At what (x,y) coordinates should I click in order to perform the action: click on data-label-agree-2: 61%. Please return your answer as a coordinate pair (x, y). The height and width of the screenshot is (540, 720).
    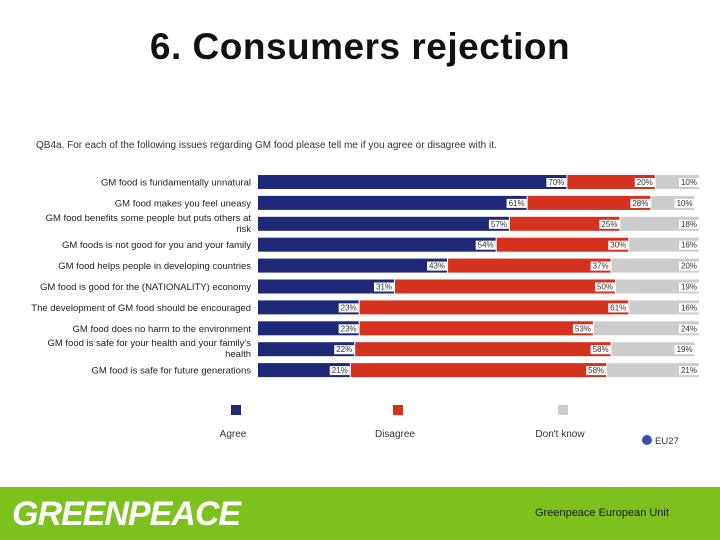
    Looking at the image, I should click on (517, 203).